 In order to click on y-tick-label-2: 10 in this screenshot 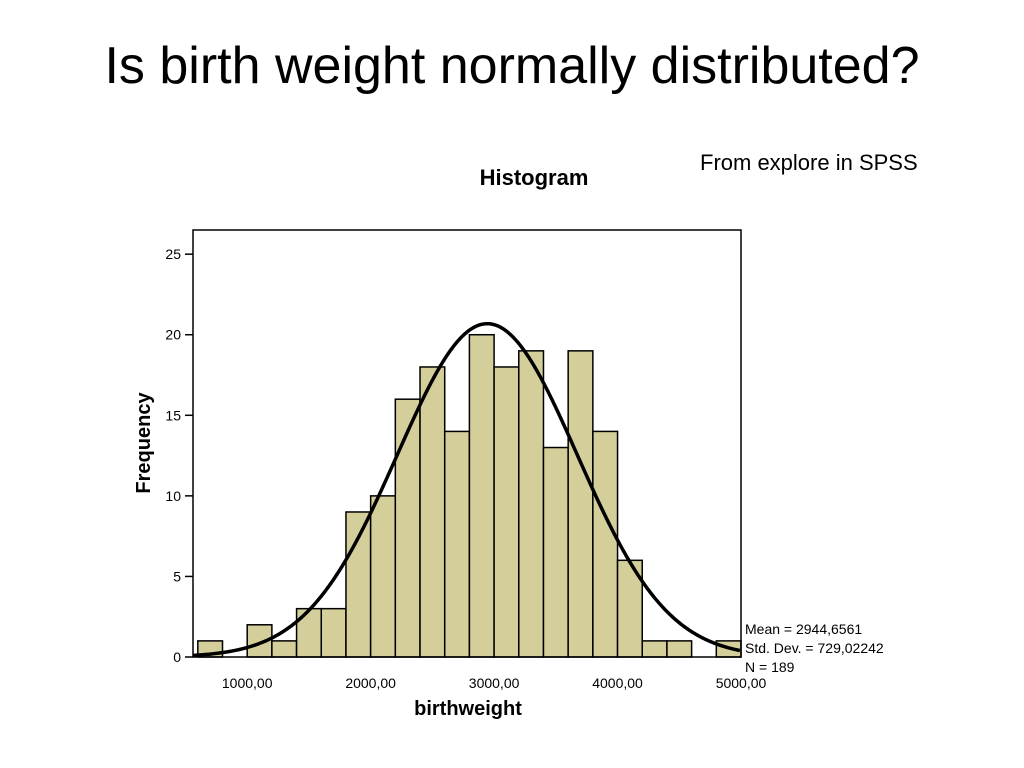, I will do `click(173, 496)`.